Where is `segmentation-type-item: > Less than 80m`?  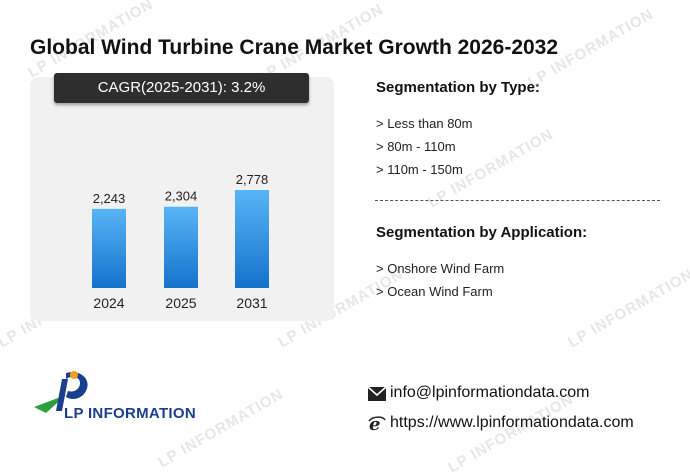
segmentation-type-item: > Less than 80m is located at coordinates (424, 123).